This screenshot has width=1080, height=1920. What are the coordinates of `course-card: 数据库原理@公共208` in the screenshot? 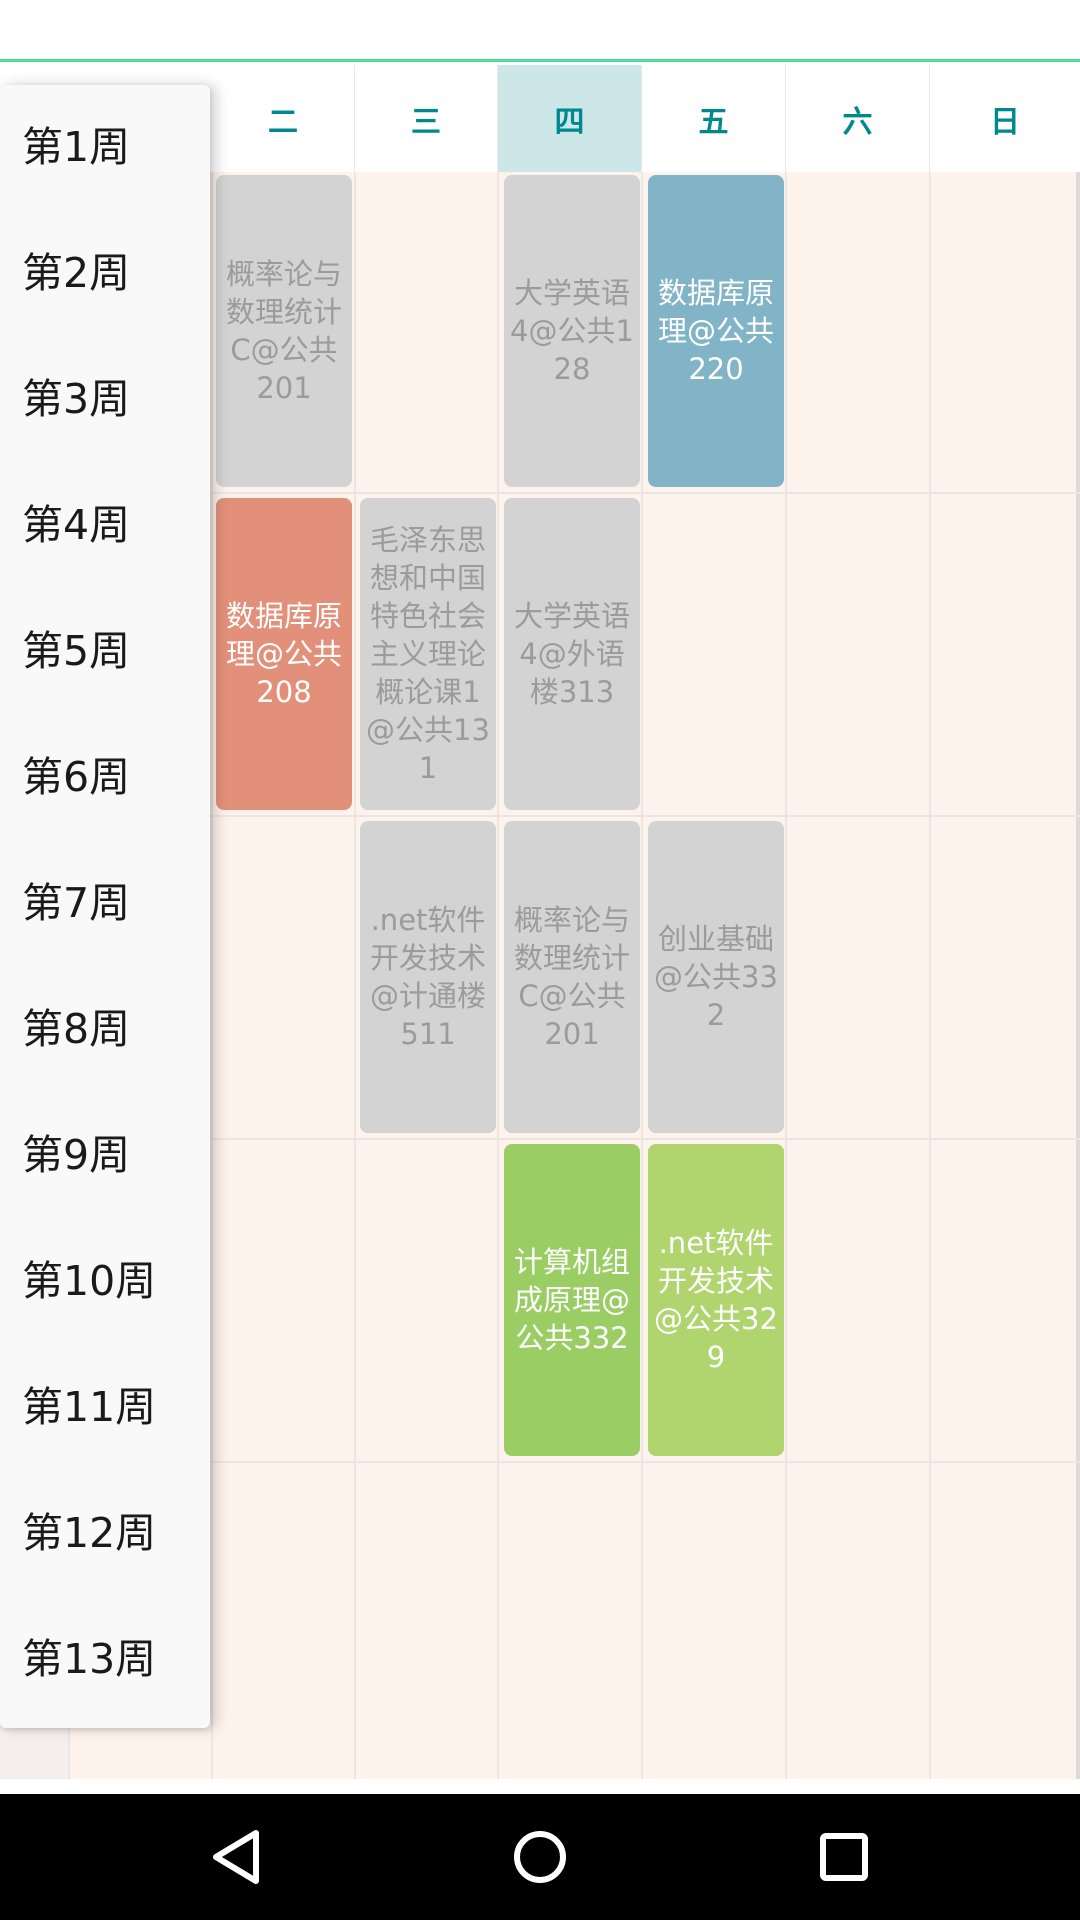 It's located at (284, 654).